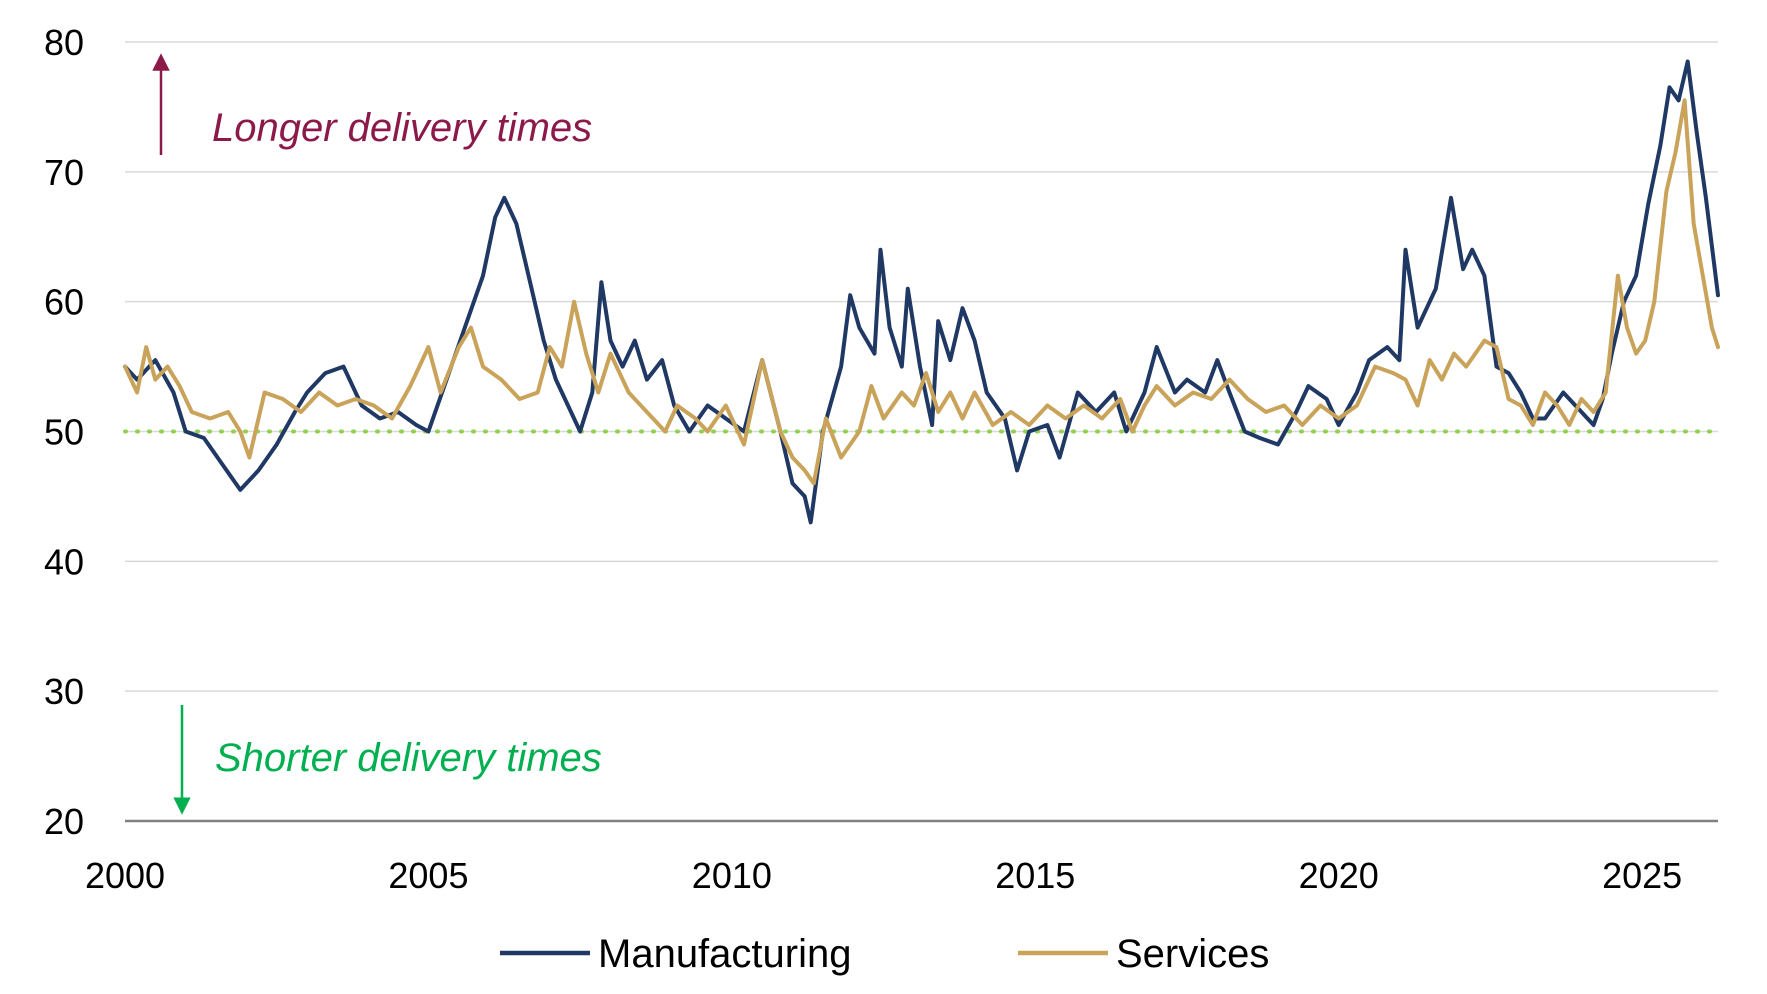 The image size is (1767, 994). Describe the element at coordinates (883, 875) in the screenshot. I see `x-axis-ticks: 2000 2005 2010 2015 2020 2025` at that location.